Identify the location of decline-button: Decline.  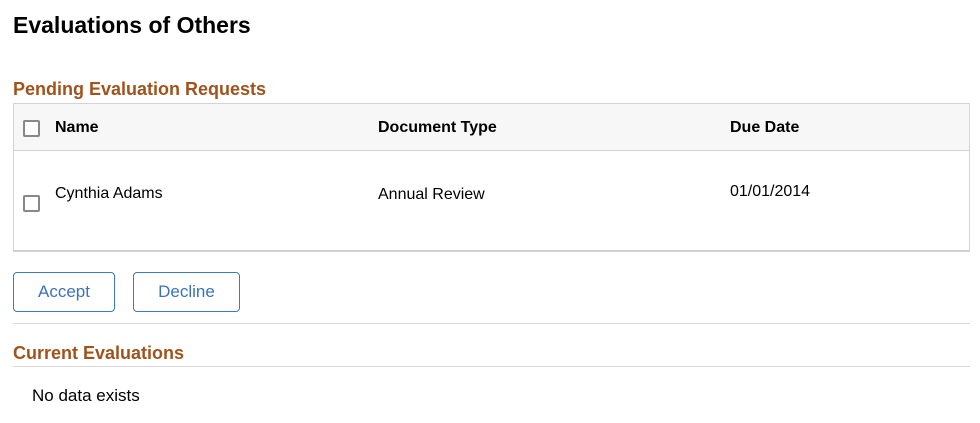
(186, 292).